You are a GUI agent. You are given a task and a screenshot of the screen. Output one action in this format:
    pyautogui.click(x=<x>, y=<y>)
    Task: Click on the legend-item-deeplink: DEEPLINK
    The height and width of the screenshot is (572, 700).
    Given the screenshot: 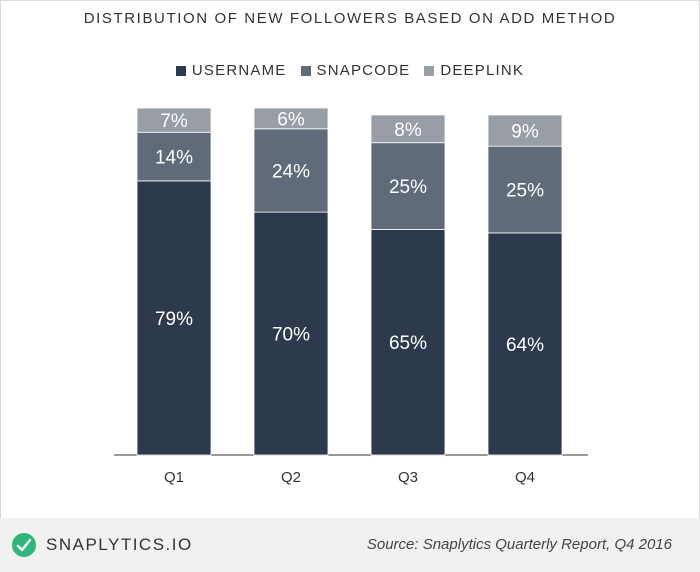 What is the action you would take?
    pyautogui.click(x=474, y=70)
    